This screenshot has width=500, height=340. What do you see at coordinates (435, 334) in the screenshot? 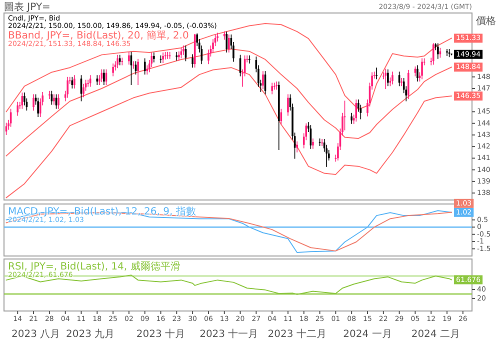
I see `x2-tick-label: 2024 二月` at bounding box center [435, 334].